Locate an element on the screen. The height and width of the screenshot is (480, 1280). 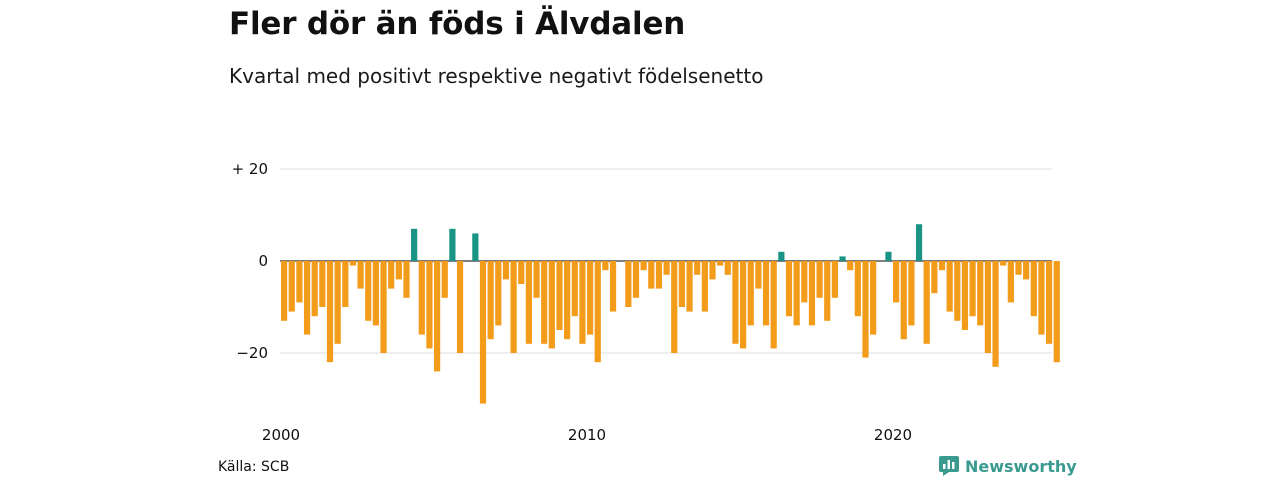
x-tick-label: 2010 is located at coordinates (587, 435).